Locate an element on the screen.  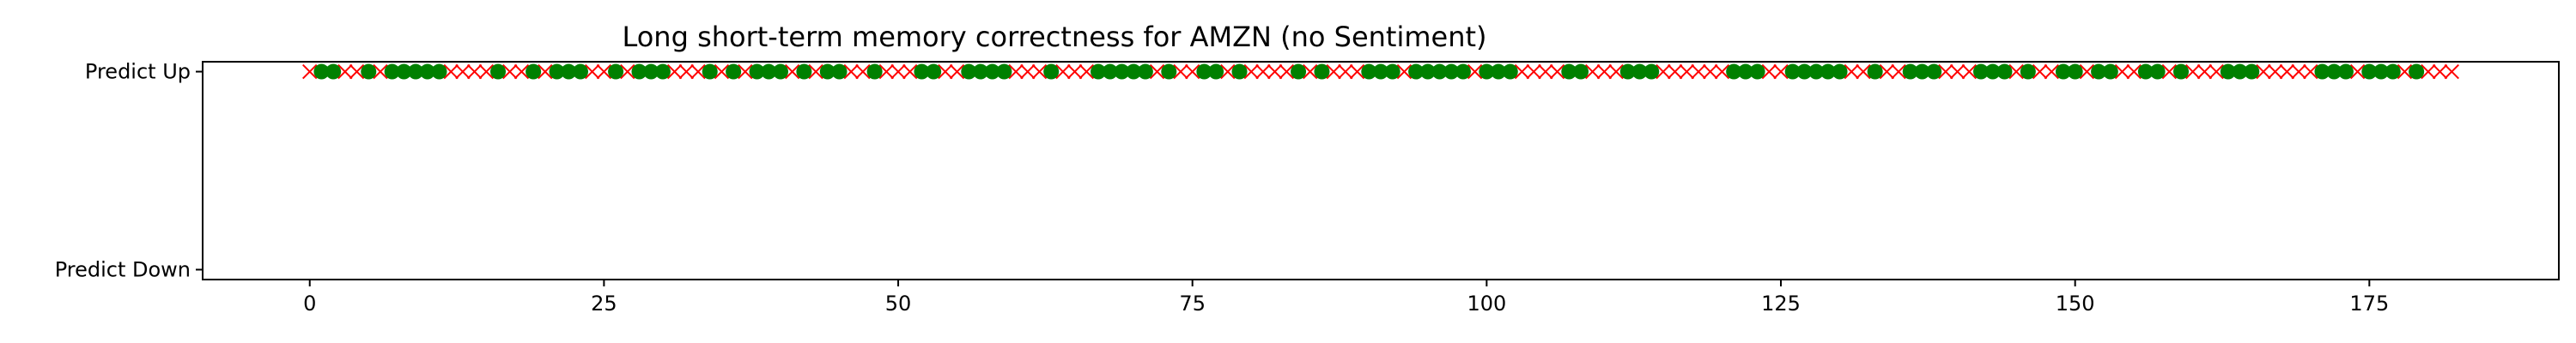
x-tick-label: 175 is located at coordinates (2369, 304).